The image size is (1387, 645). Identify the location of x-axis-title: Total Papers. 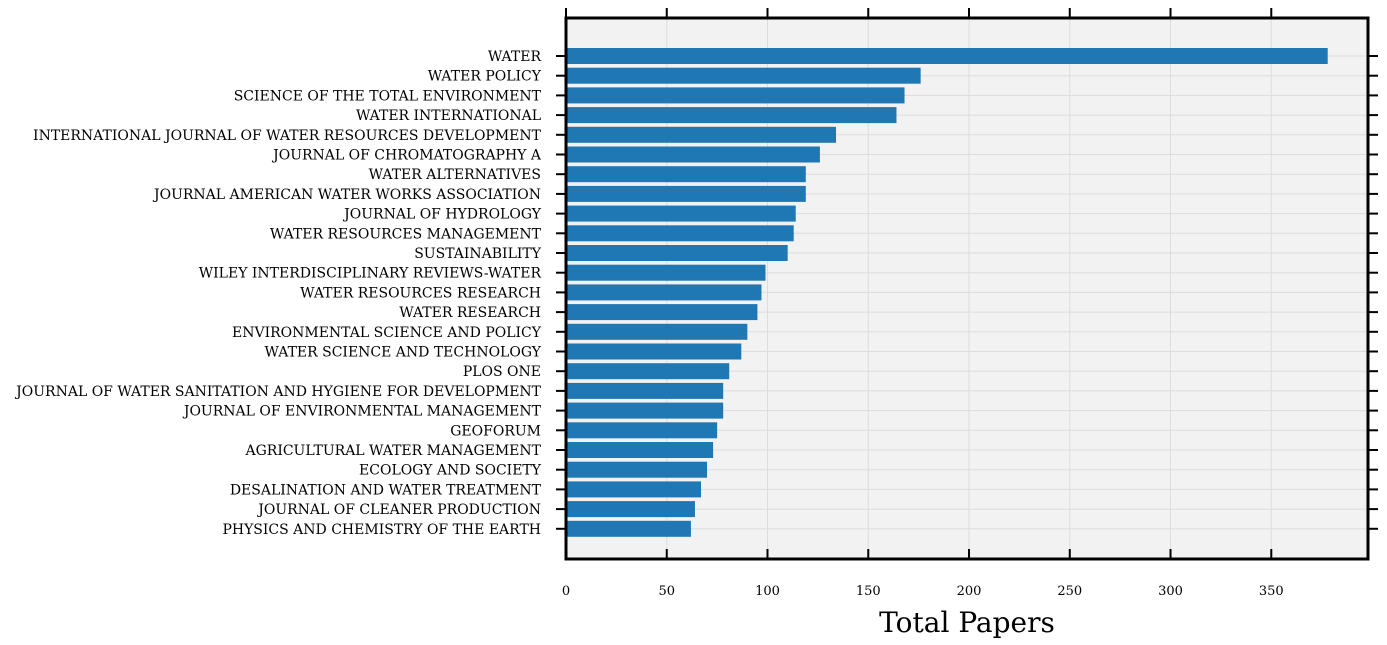
(967, 622).